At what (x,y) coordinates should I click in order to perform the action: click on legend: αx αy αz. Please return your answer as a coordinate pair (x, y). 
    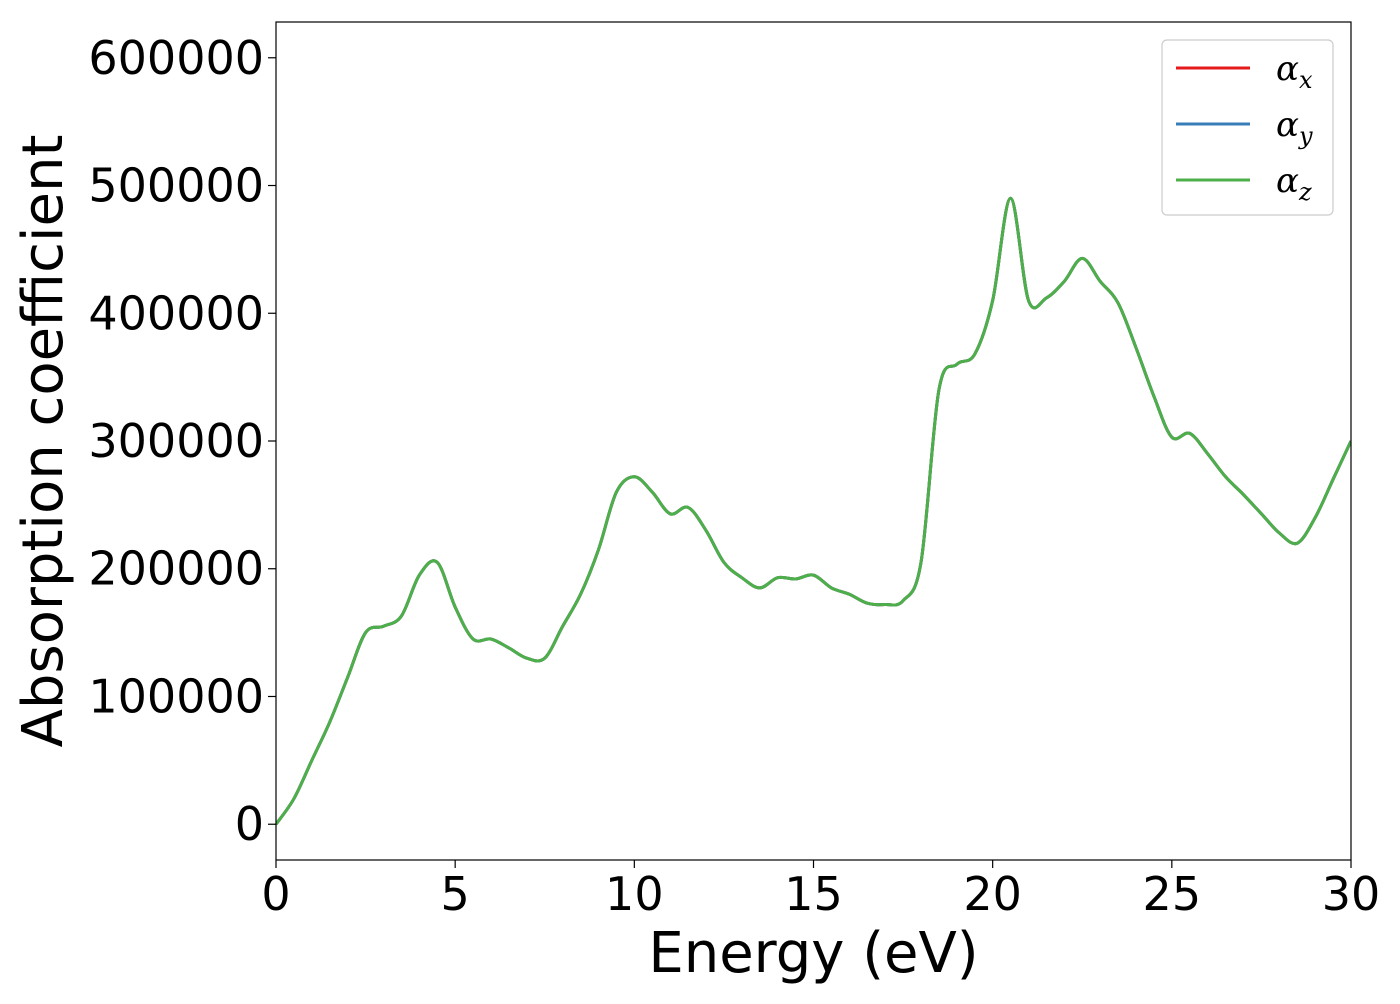
    Looking at the image, I should click on (1247, 127).